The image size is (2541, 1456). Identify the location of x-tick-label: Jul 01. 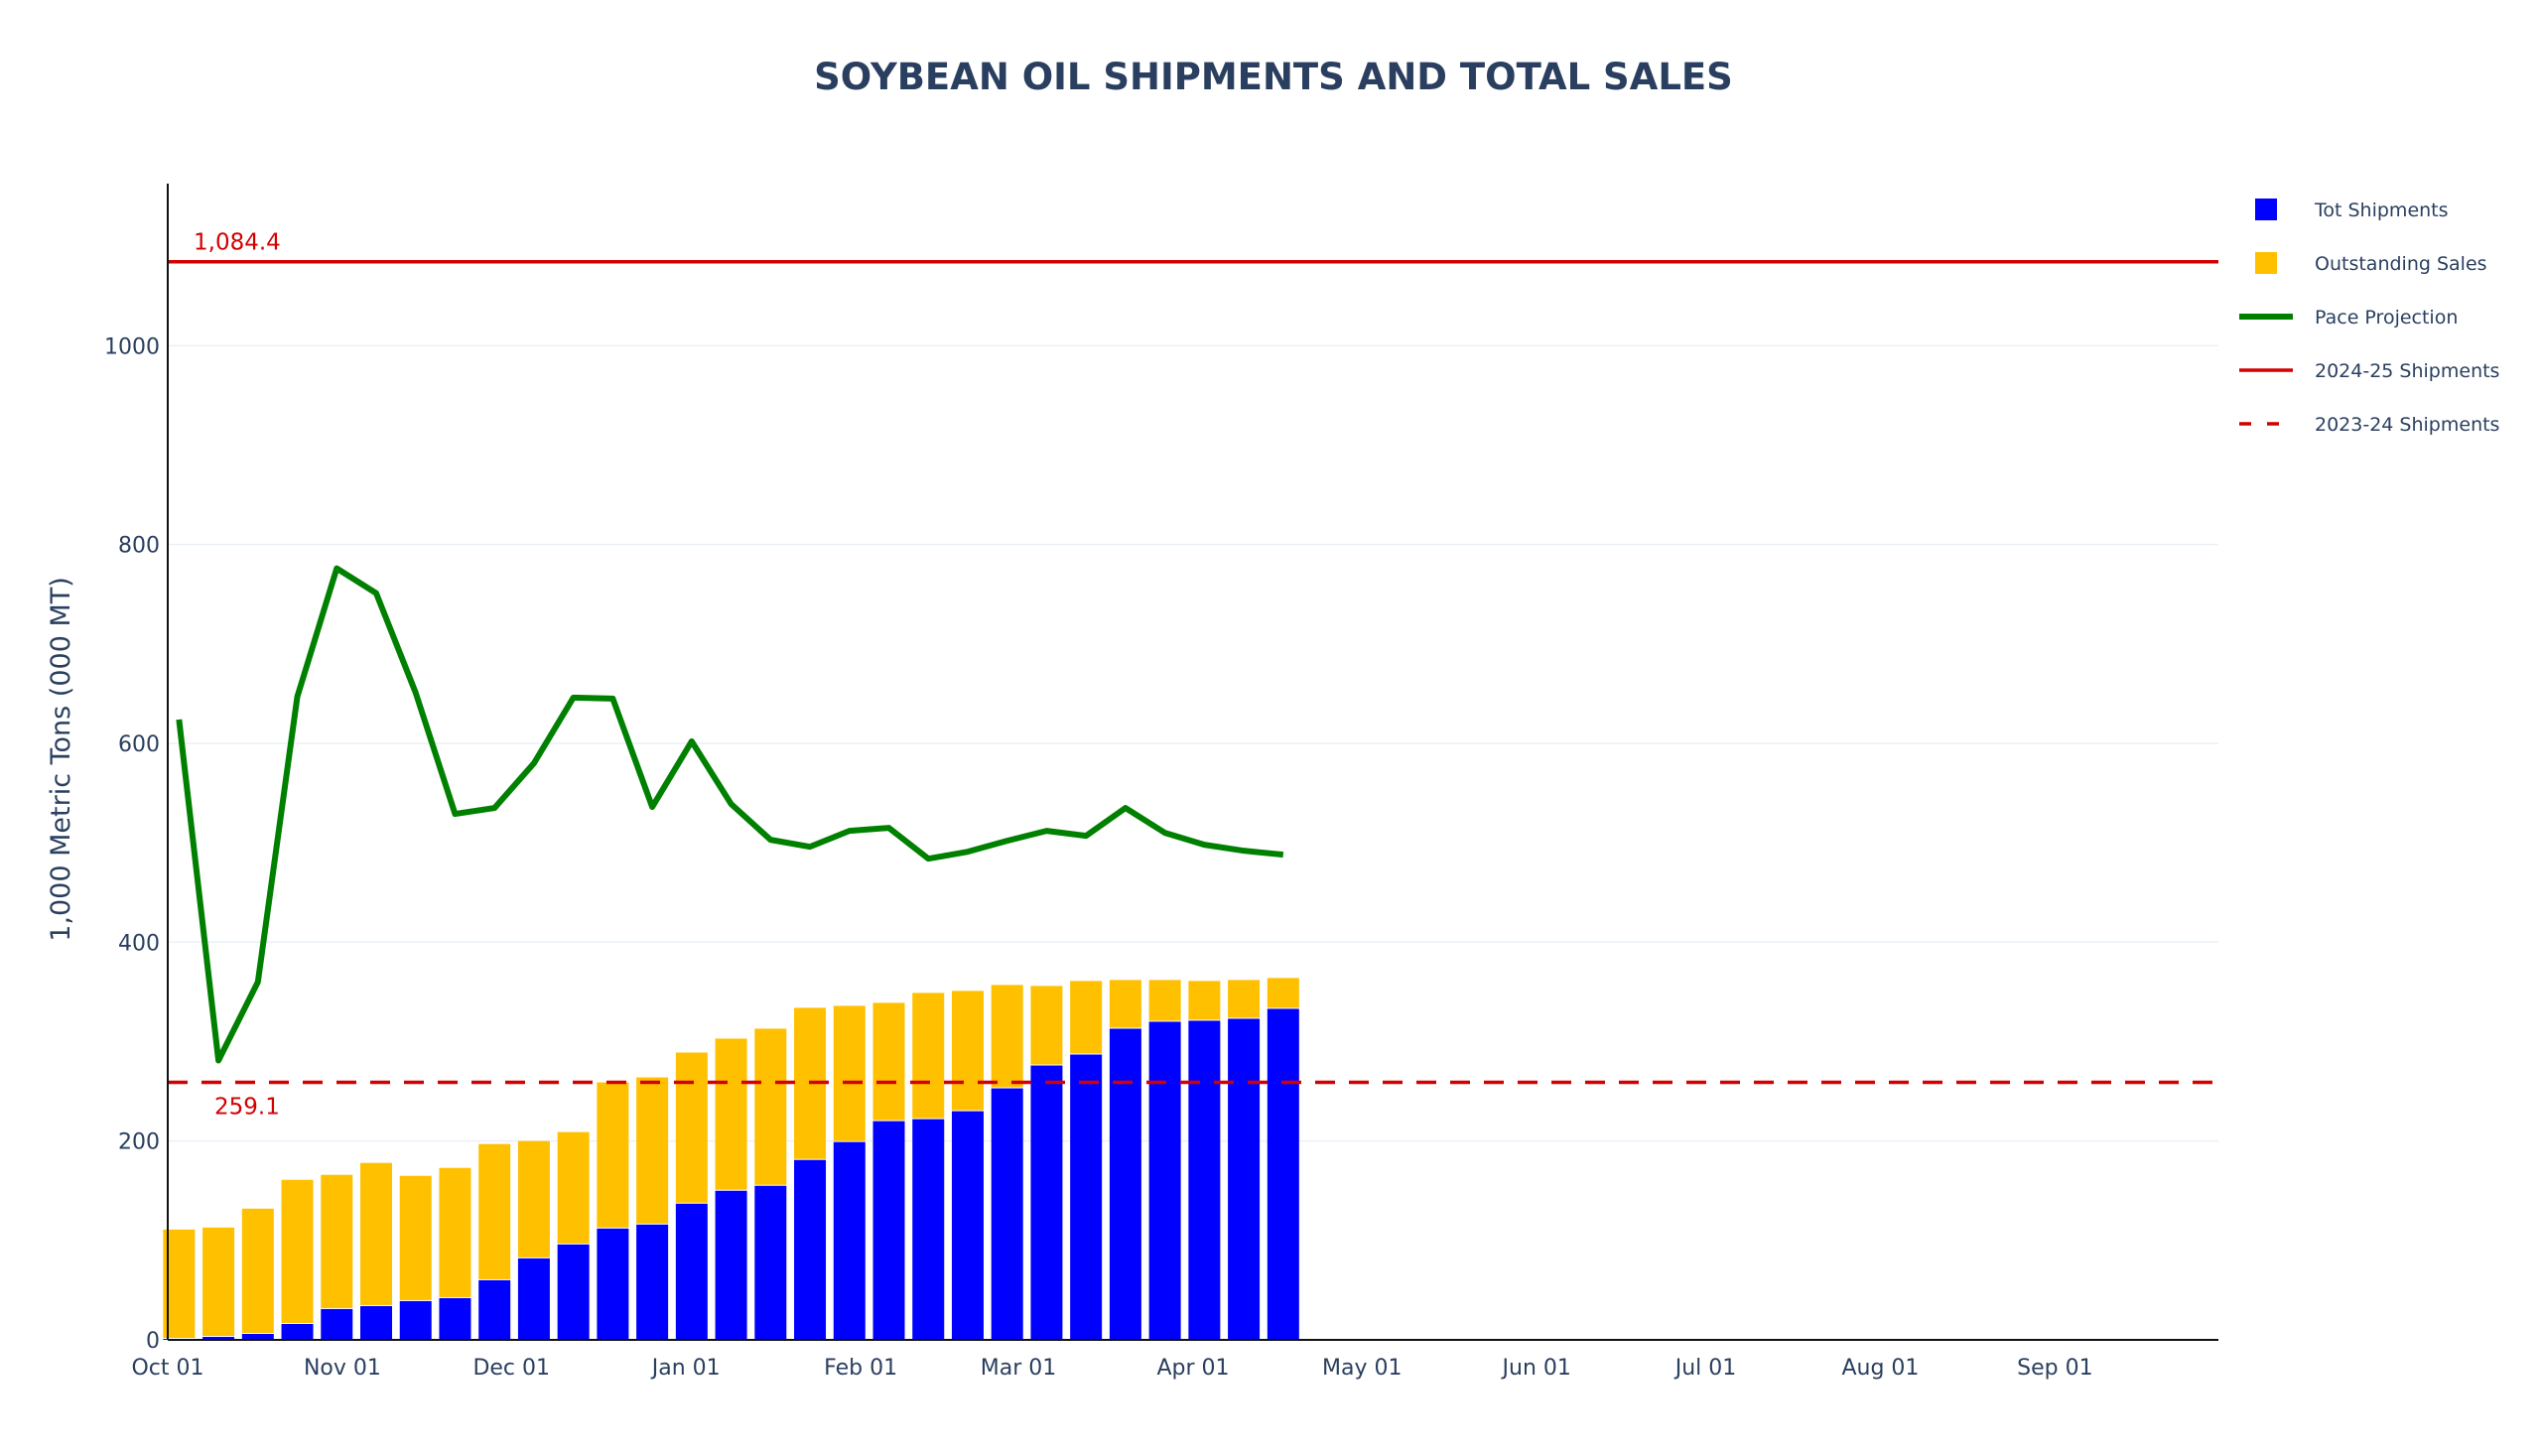
(1705, 1368).